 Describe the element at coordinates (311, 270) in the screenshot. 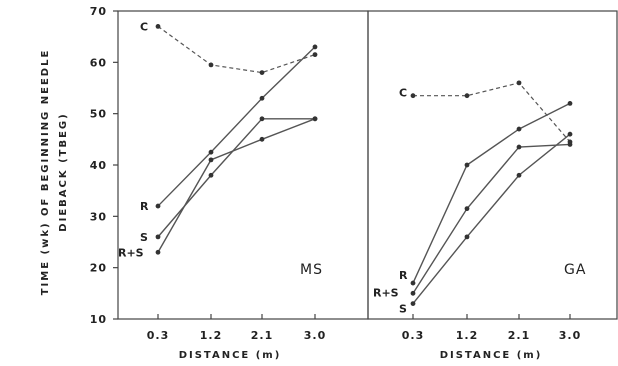

I see `panel-label-ms: MS` at that location.